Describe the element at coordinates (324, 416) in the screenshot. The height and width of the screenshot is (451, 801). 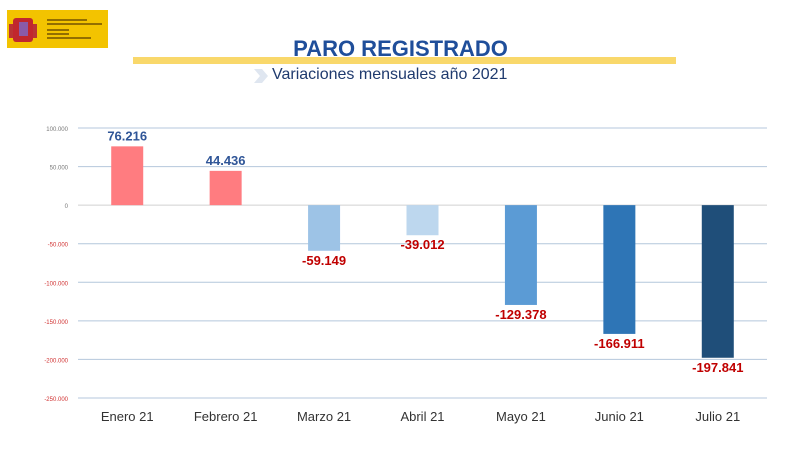
I see `x-tick-label: Marzo 21` at that location.